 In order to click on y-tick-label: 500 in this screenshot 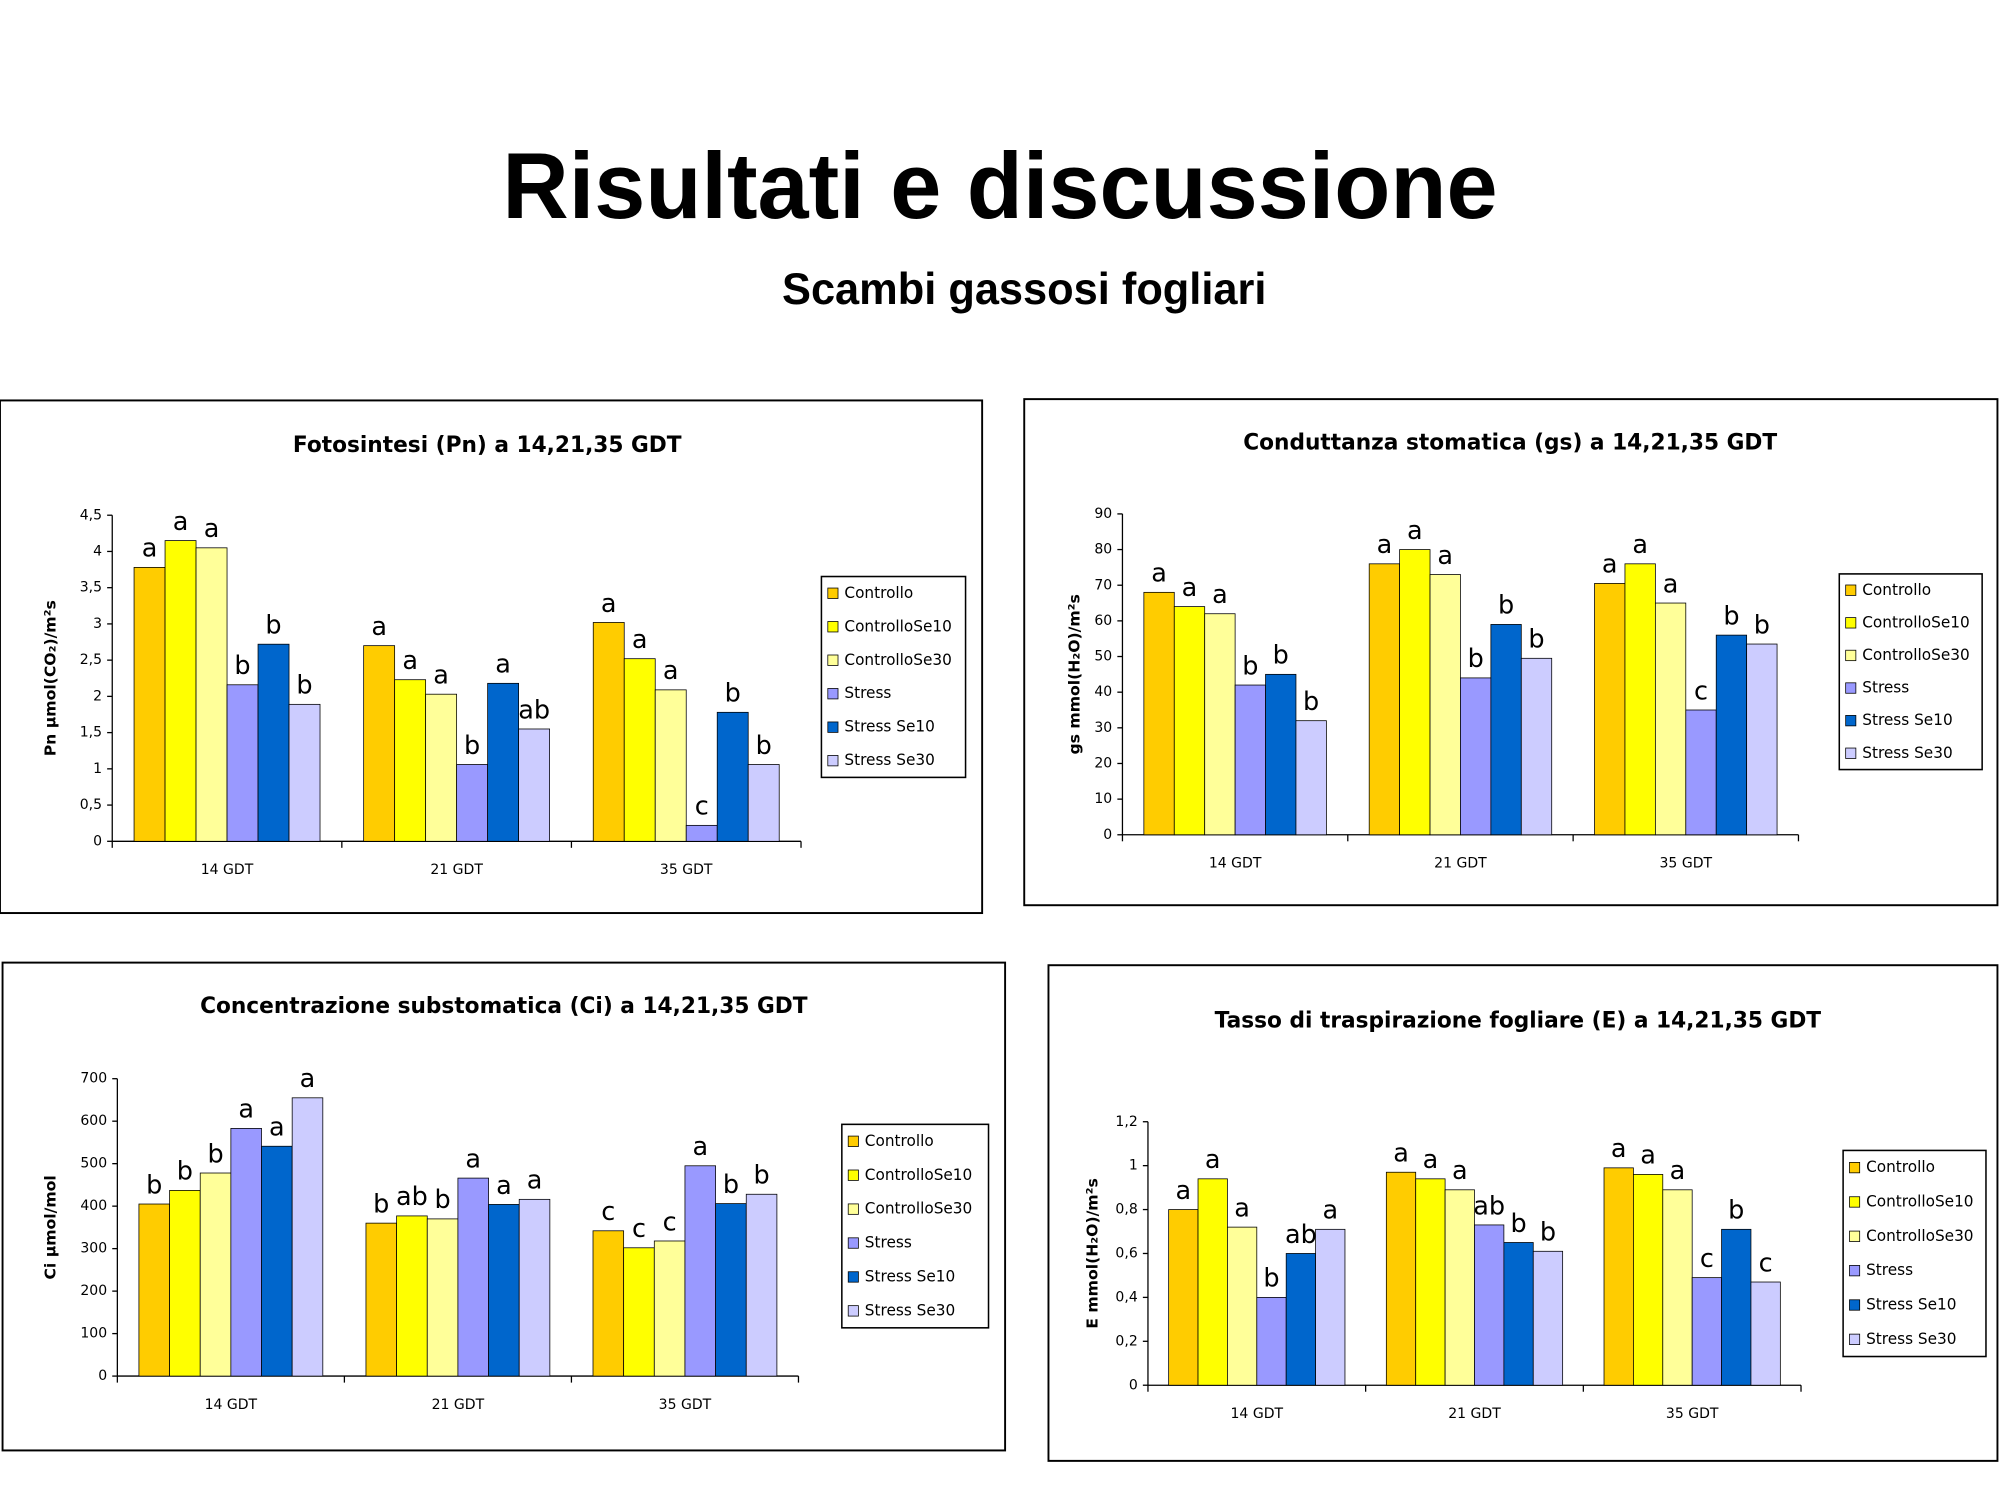, I will do `click(93, 1164)`.